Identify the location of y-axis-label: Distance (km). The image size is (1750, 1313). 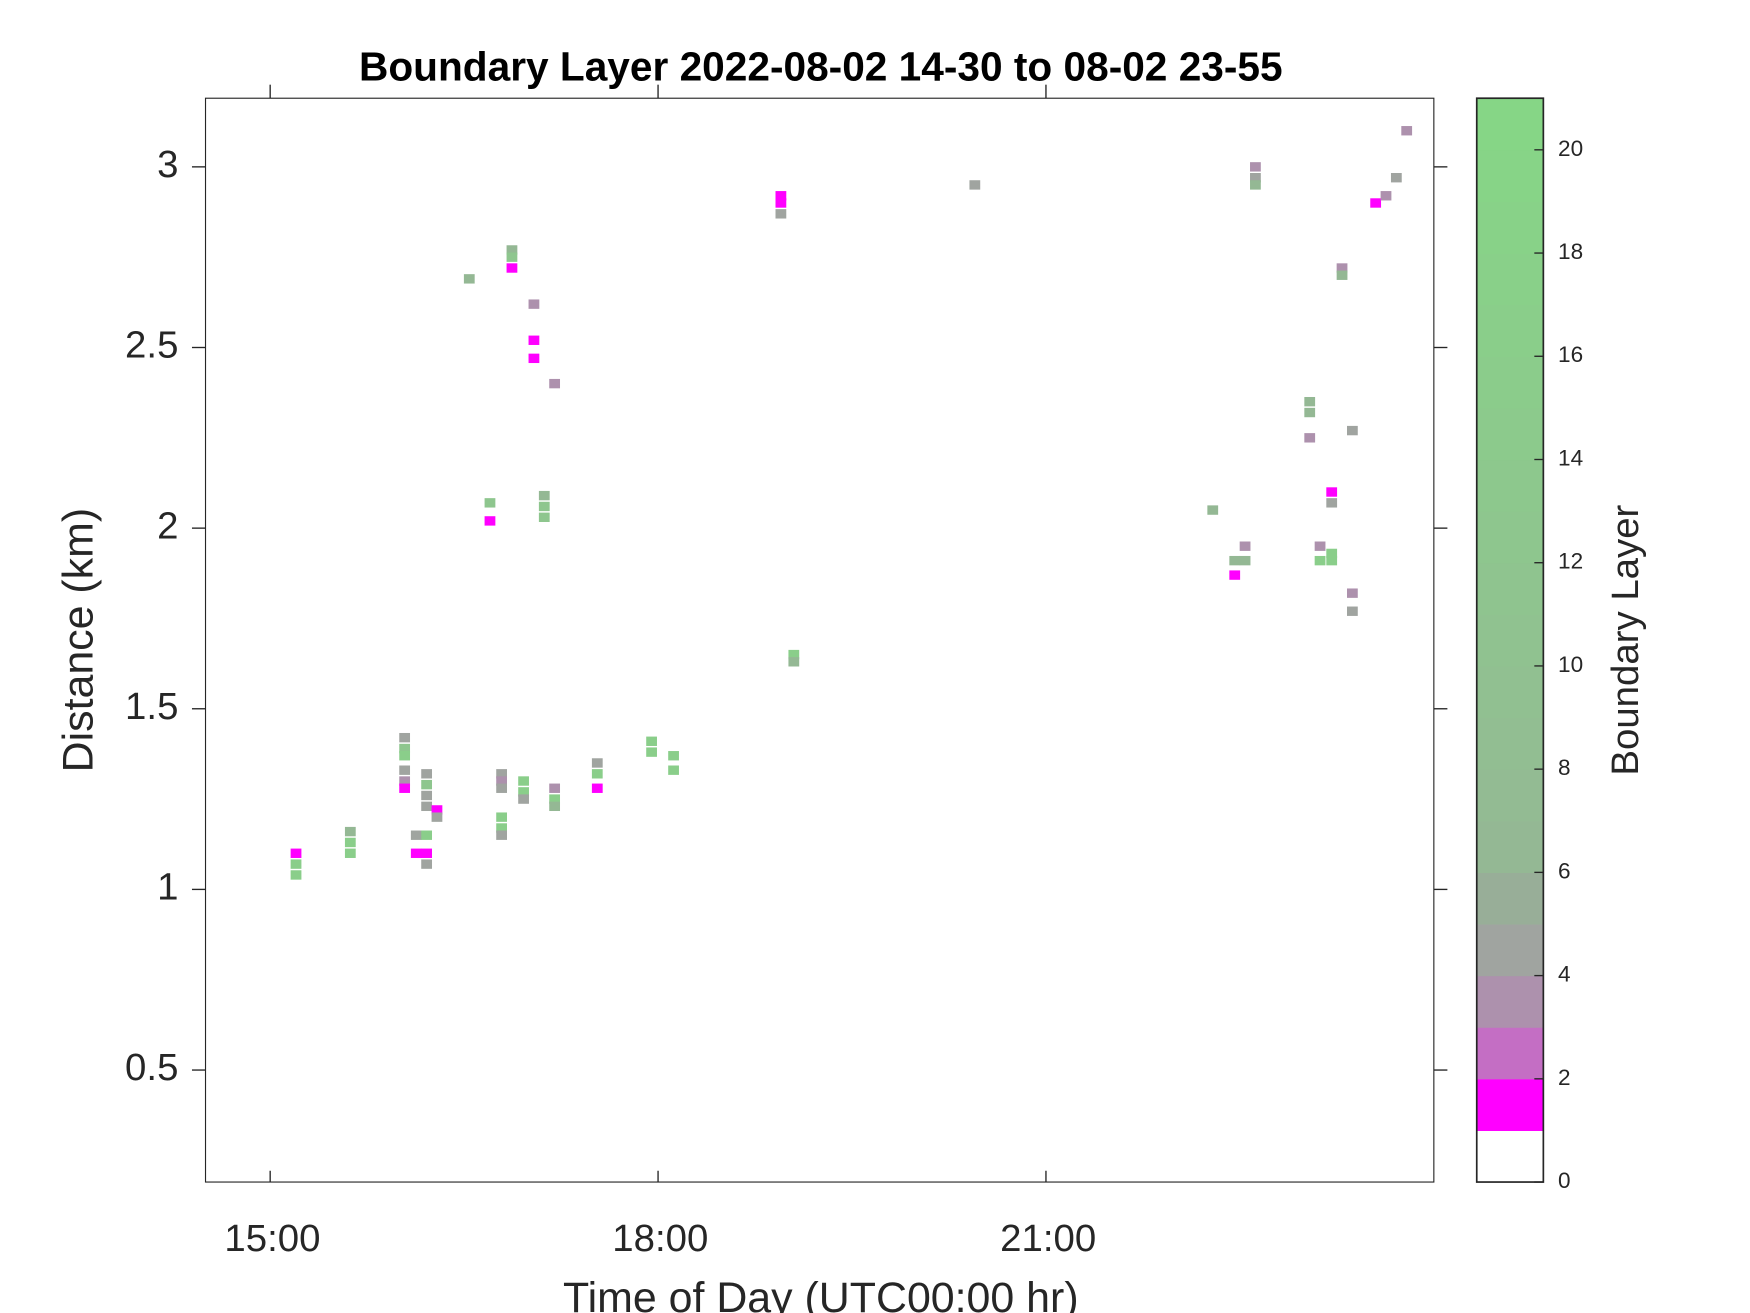
(79, 640).